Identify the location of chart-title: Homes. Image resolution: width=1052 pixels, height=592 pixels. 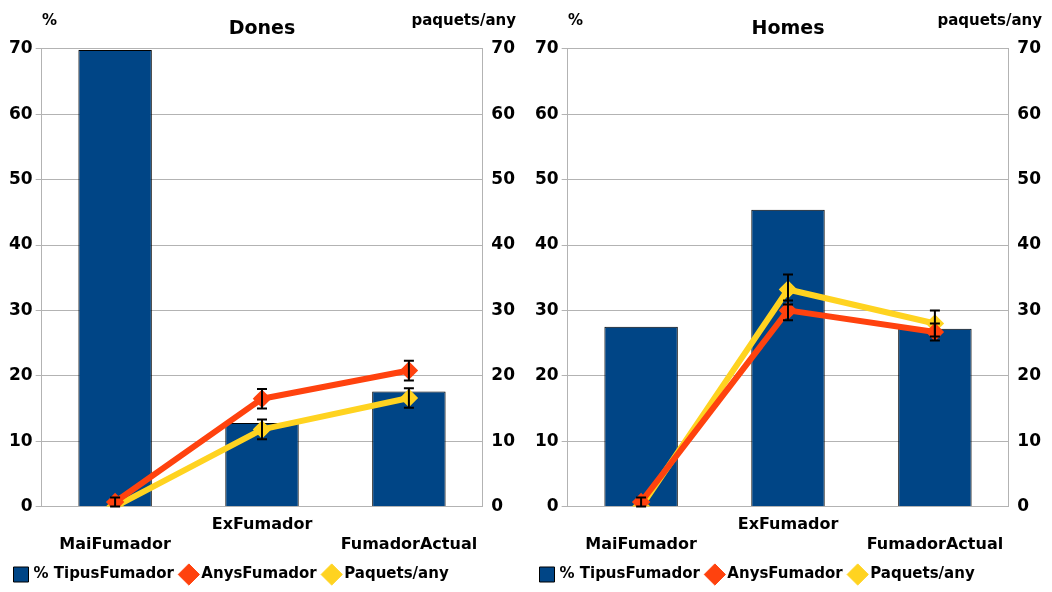
(788, 27).